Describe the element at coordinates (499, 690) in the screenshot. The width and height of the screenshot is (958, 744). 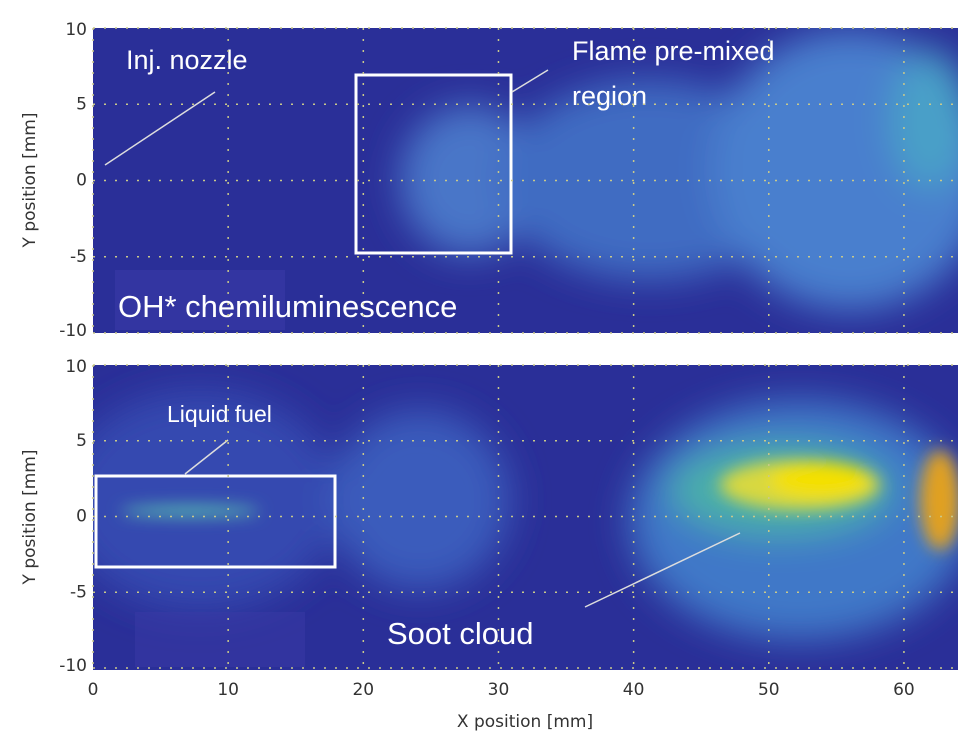
I see `x-tick-label: 30` at that location.